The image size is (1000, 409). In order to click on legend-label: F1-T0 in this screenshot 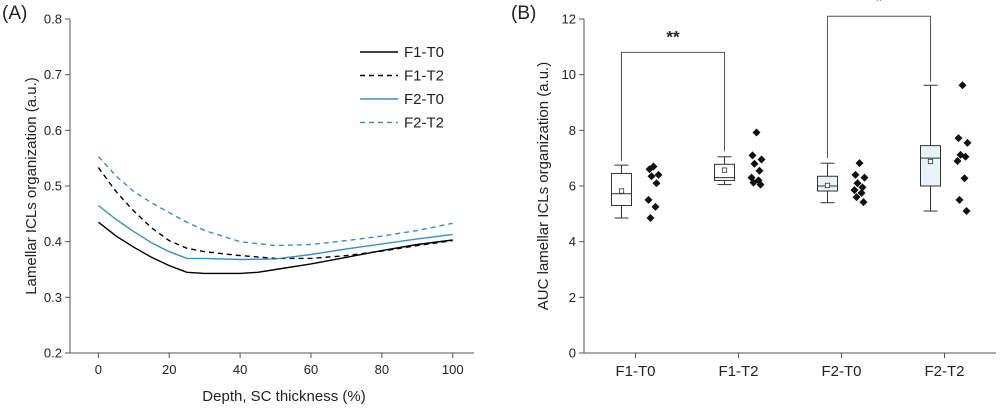, I will do `click(424, 52)`.